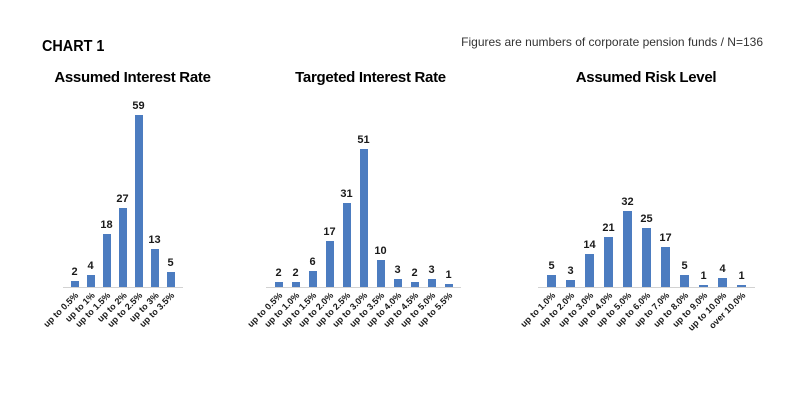 The width and height of the screenshot is (800, 414). I want to click on bars-row: 2 2 6 17 31 51 10 3 2 3 1, so click(363, 192).